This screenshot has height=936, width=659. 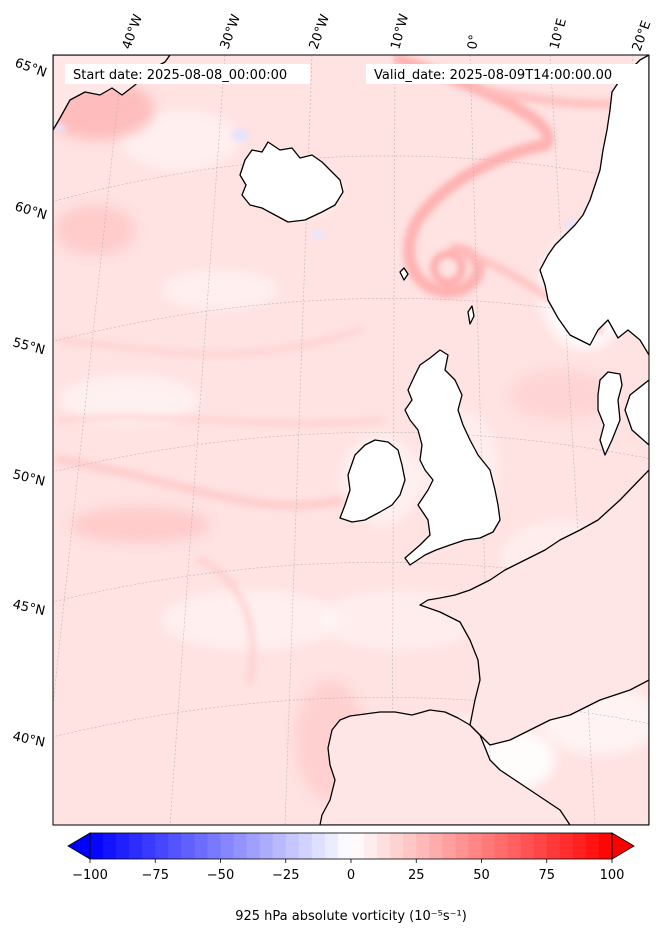 I want to click on start-date-box, so click(x=187, y=74).